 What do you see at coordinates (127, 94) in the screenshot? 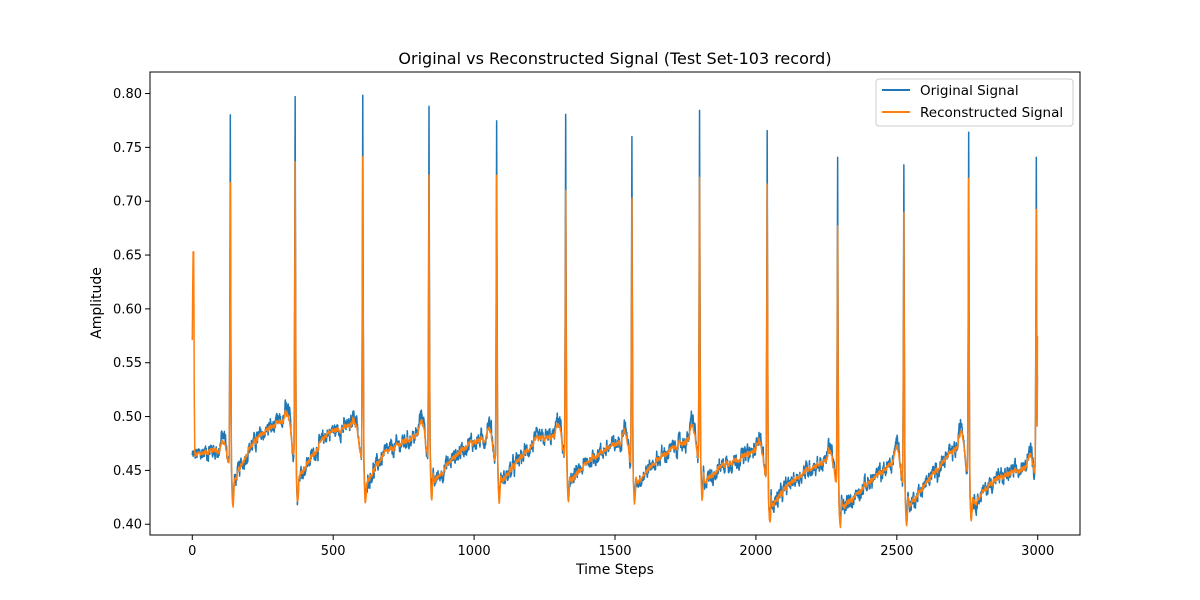
I see `y-tick-label: 0.80` at bounding box center [127, 94].